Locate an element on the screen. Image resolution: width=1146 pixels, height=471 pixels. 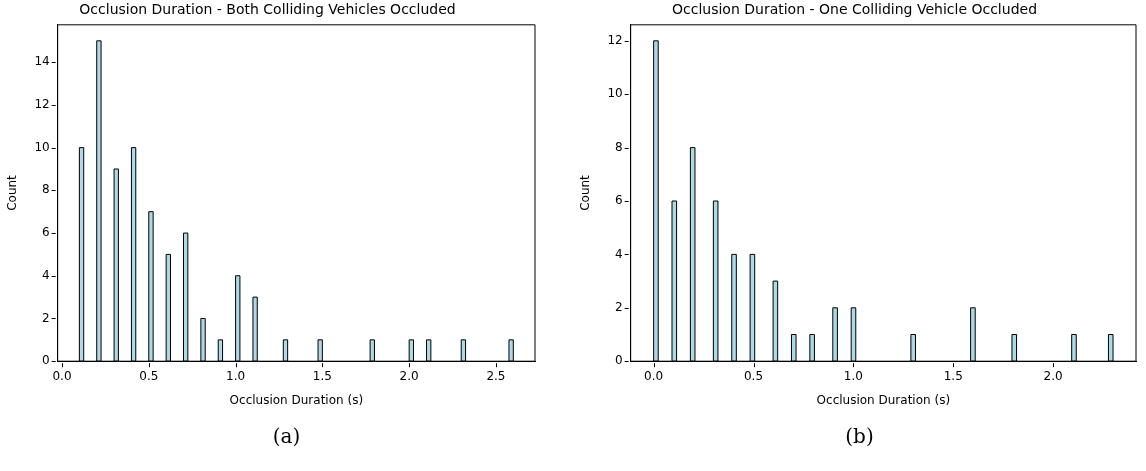
chart-title: Occlusion Duration - One Colliding Vehicle Occluded is located at coordinates (854, 9).